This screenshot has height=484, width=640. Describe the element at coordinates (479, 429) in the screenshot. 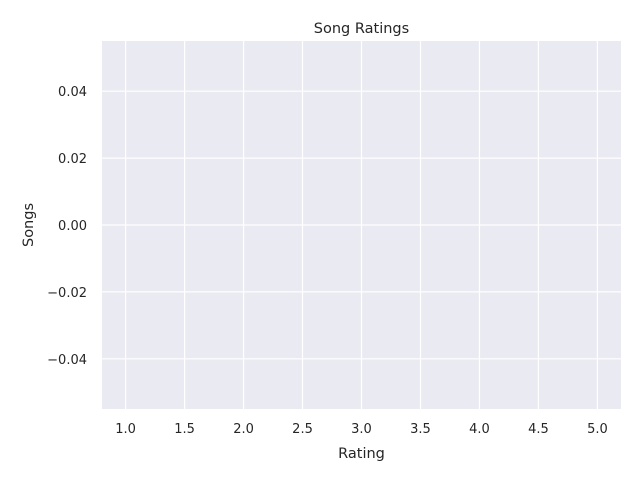

I see `x-tick-label: 4.0` at that location.